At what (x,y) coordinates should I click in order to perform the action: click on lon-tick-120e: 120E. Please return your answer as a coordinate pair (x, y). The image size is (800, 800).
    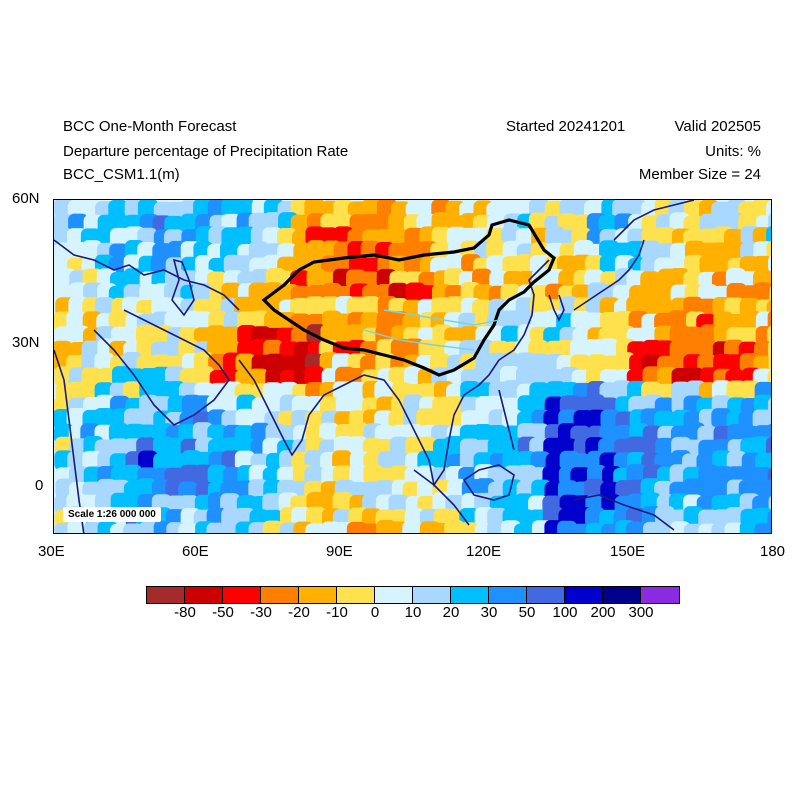
    Looking at the image, I should click on (484, 551).